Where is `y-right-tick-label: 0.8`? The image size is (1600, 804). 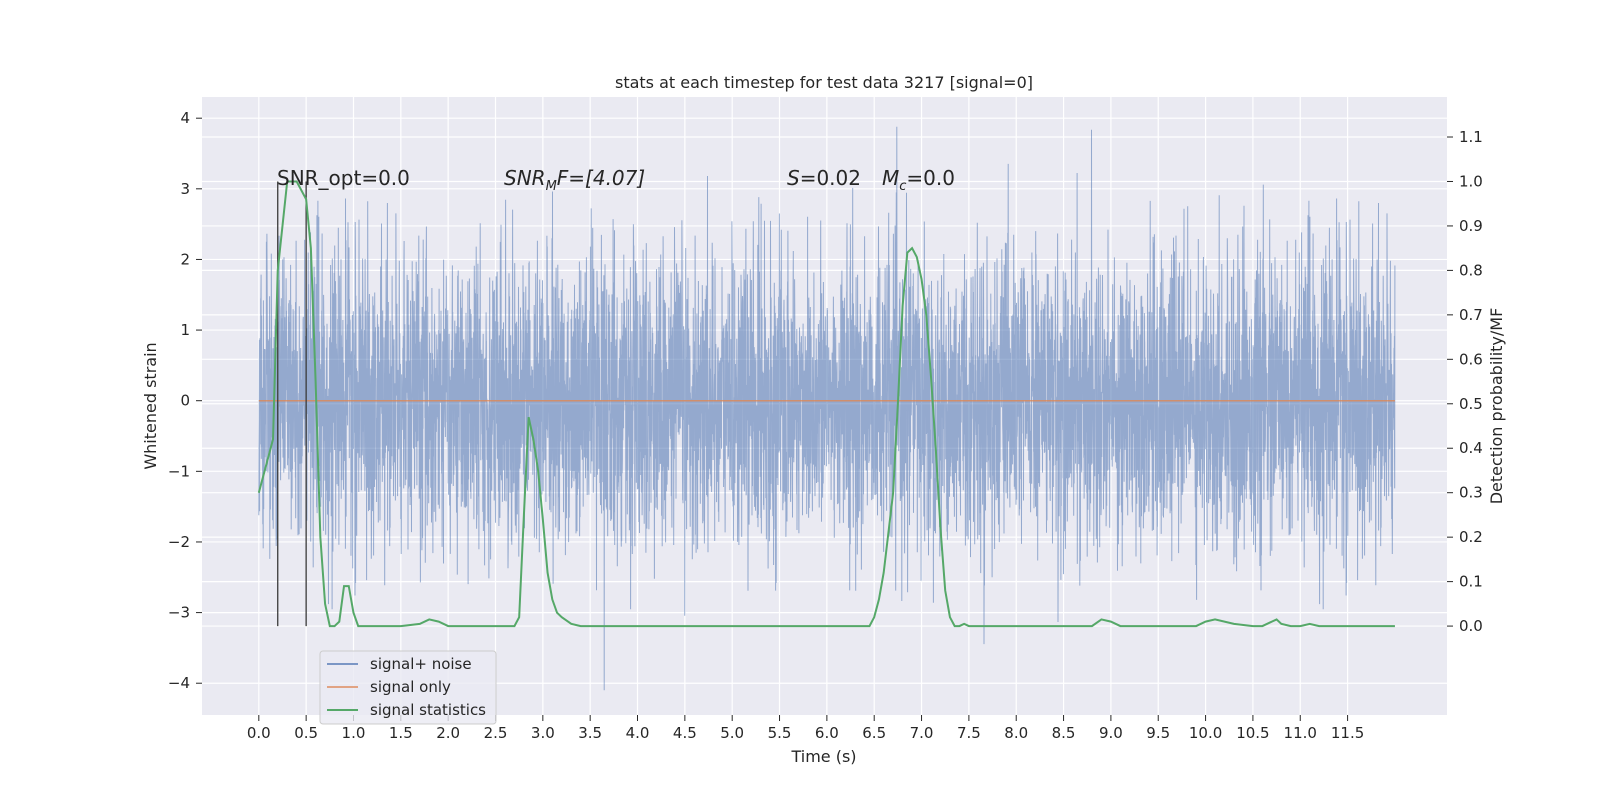
y-right-tick-label: 0.8 is located at coordinates (1471, 270).